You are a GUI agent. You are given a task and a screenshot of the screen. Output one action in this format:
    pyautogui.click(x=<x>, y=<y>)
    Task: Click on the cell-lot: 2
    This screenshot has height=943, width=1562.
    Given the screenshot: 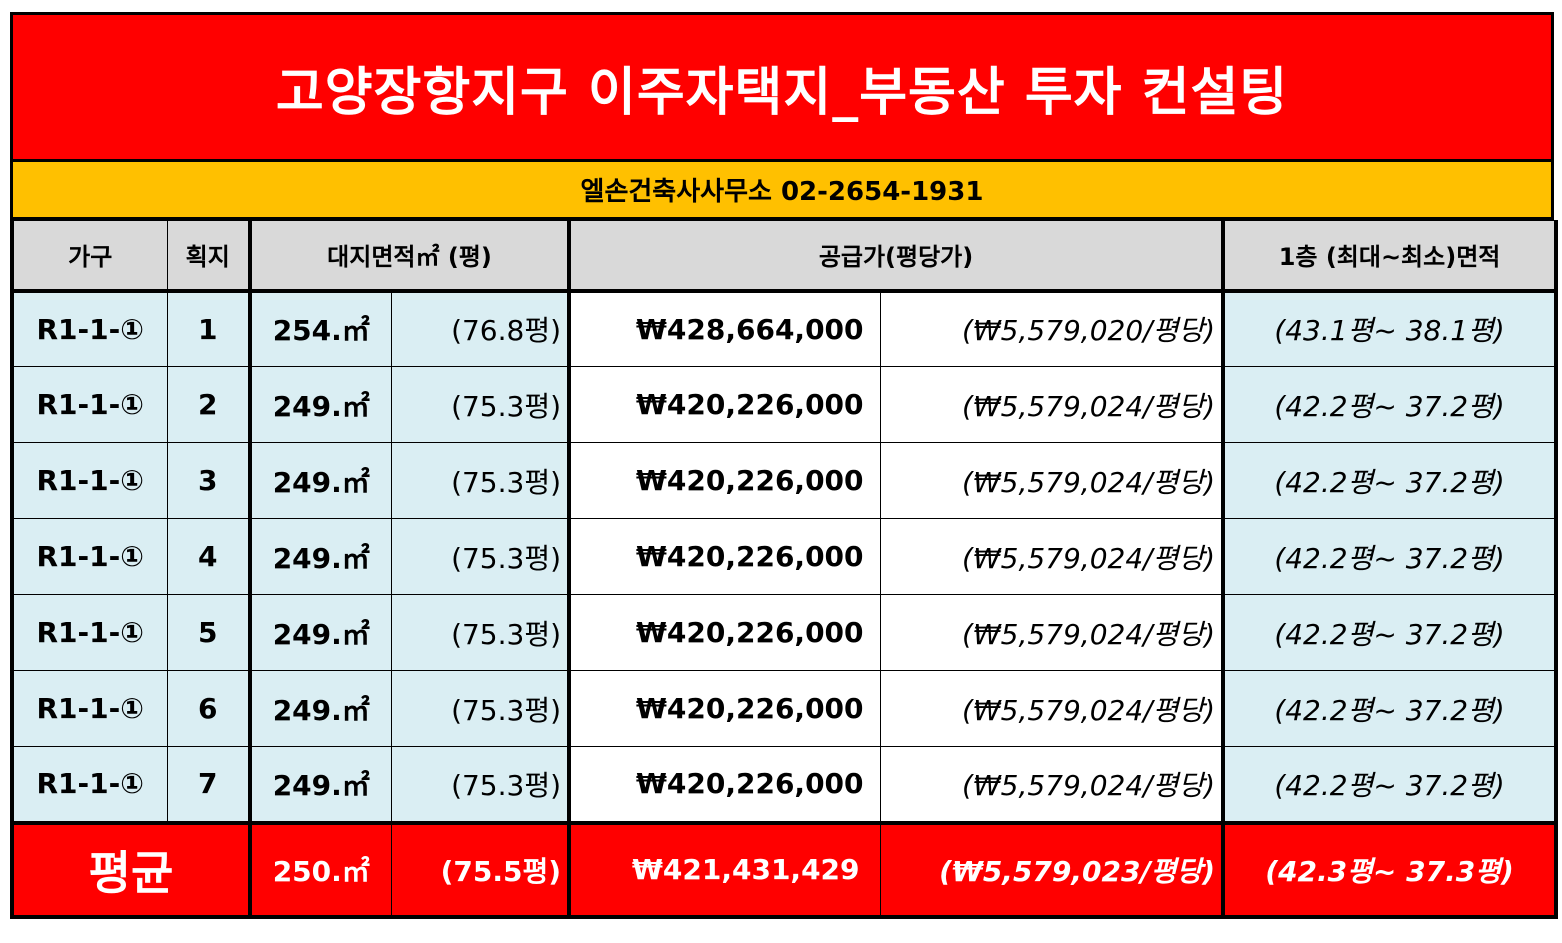 What is the action you would take?
    pyautogui.click(x=209, y=404)
    